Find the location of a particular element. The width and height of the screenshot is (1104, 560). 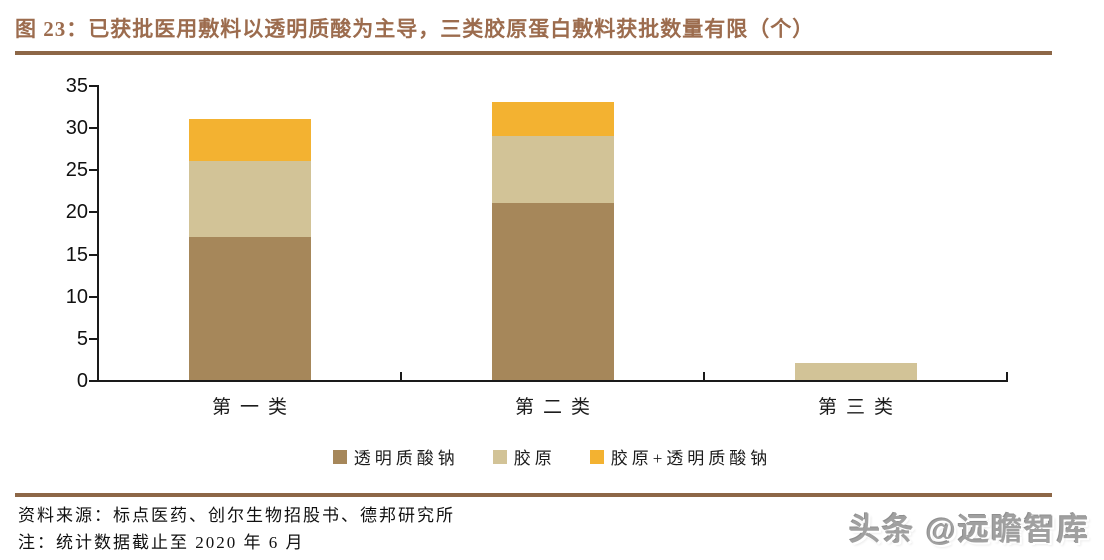

figure-title: 图 23：已获批医用敷料以透明质酸为主导，三类胶原蛋白敷料获批数量有限（个） is located at coordinates (415, 29).